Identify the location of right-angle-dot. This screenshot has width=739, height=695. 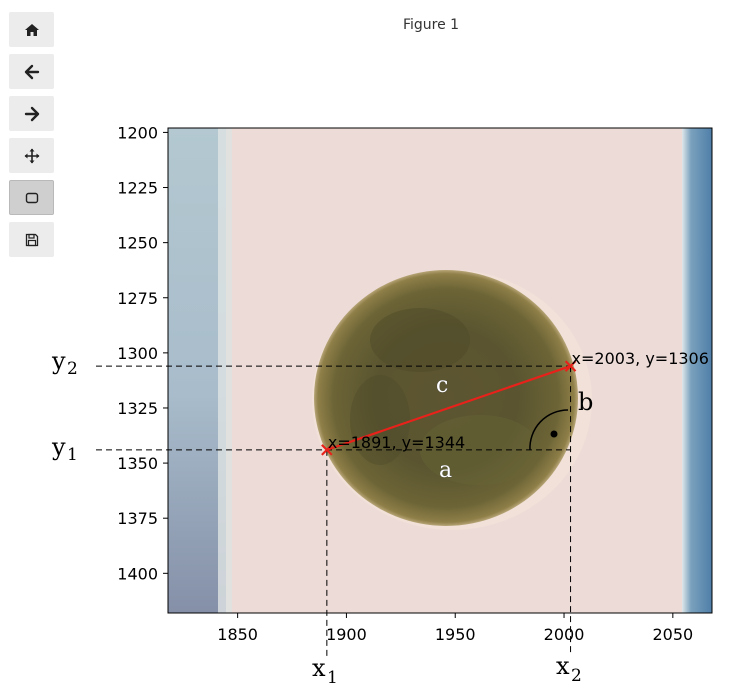
(554, 434).